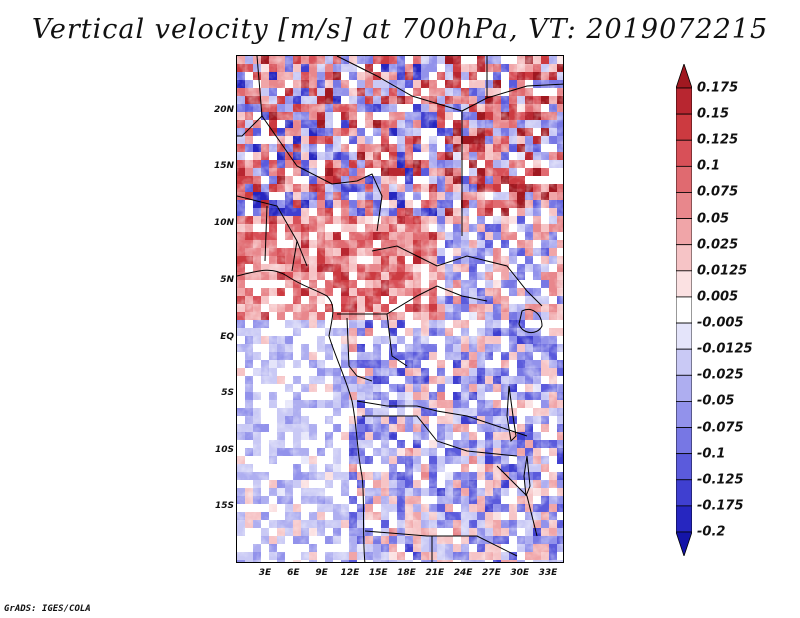 The image size is (800, 618). I want to click on colorbar-label: -0.025, so click(720, 375).